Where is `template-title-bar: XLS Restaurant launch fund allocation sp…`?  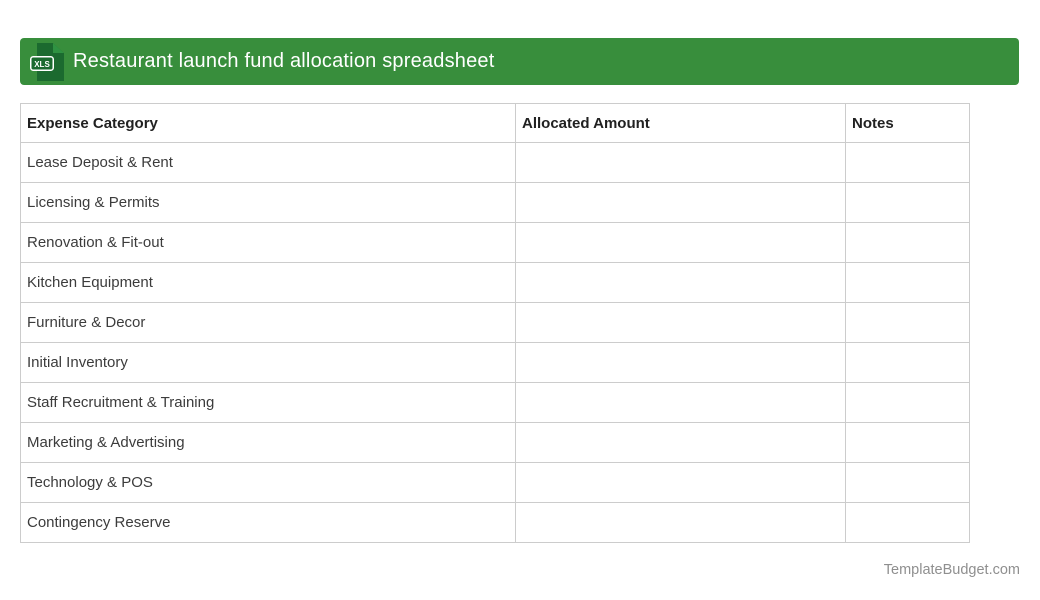
template-title-bar: XLS Restaurant launch fund allocation sp… is located at coordinates (519, 61).